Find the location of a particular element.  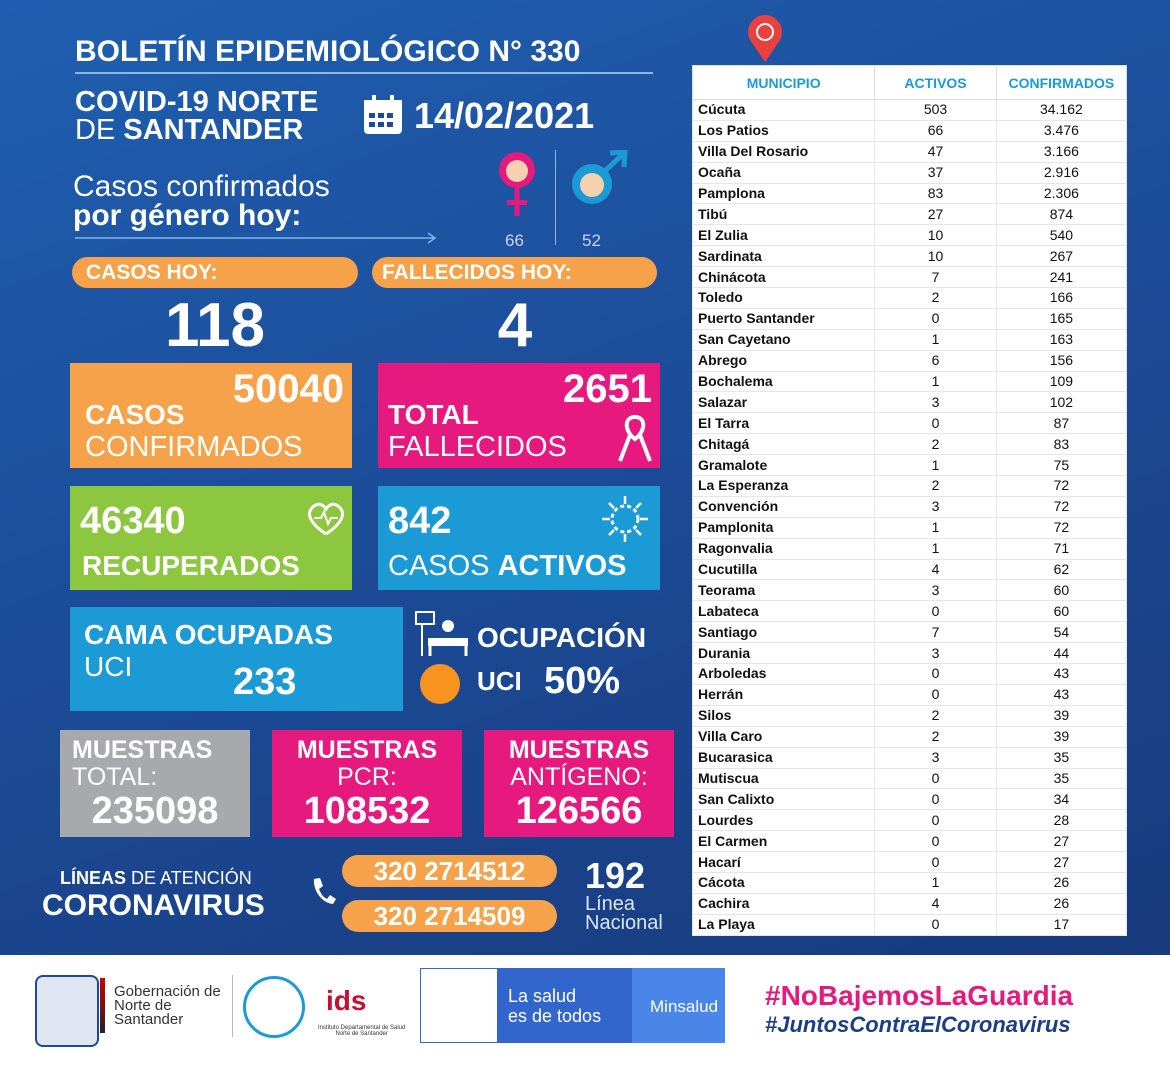

active-count: 3 is located at coordinates (935, 402).